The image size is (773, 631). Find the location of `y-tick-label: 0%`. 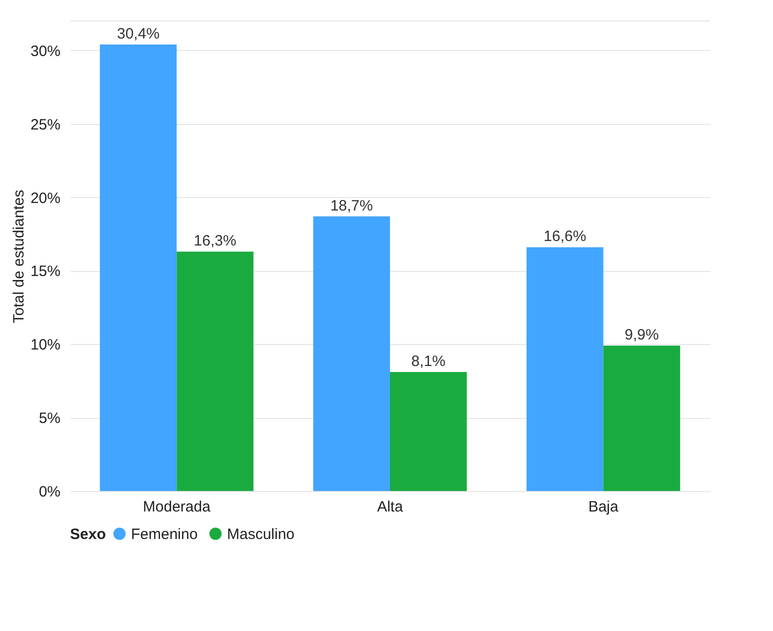

y-tick-label: 0% is located at coordinates (49, 492).